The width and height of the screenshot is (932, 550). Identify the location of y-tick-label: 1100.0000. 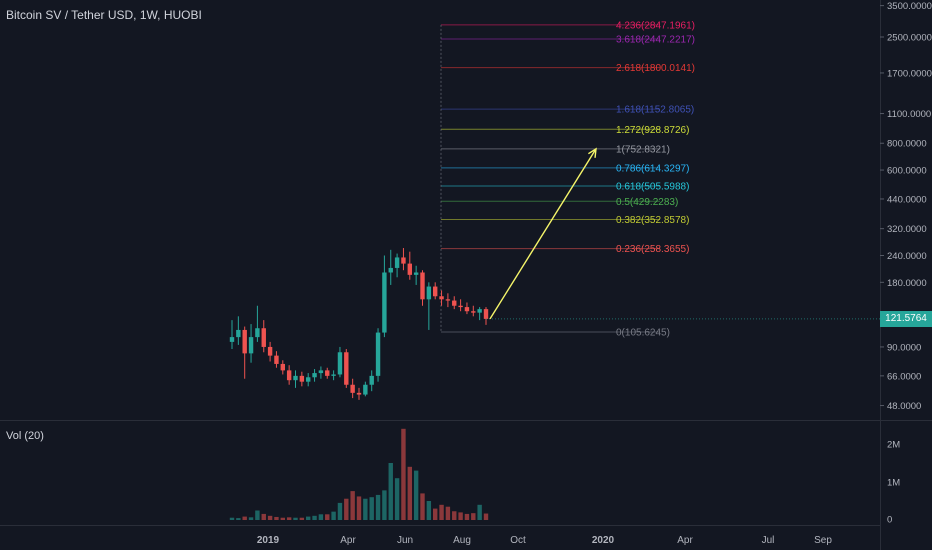
(909, 114).